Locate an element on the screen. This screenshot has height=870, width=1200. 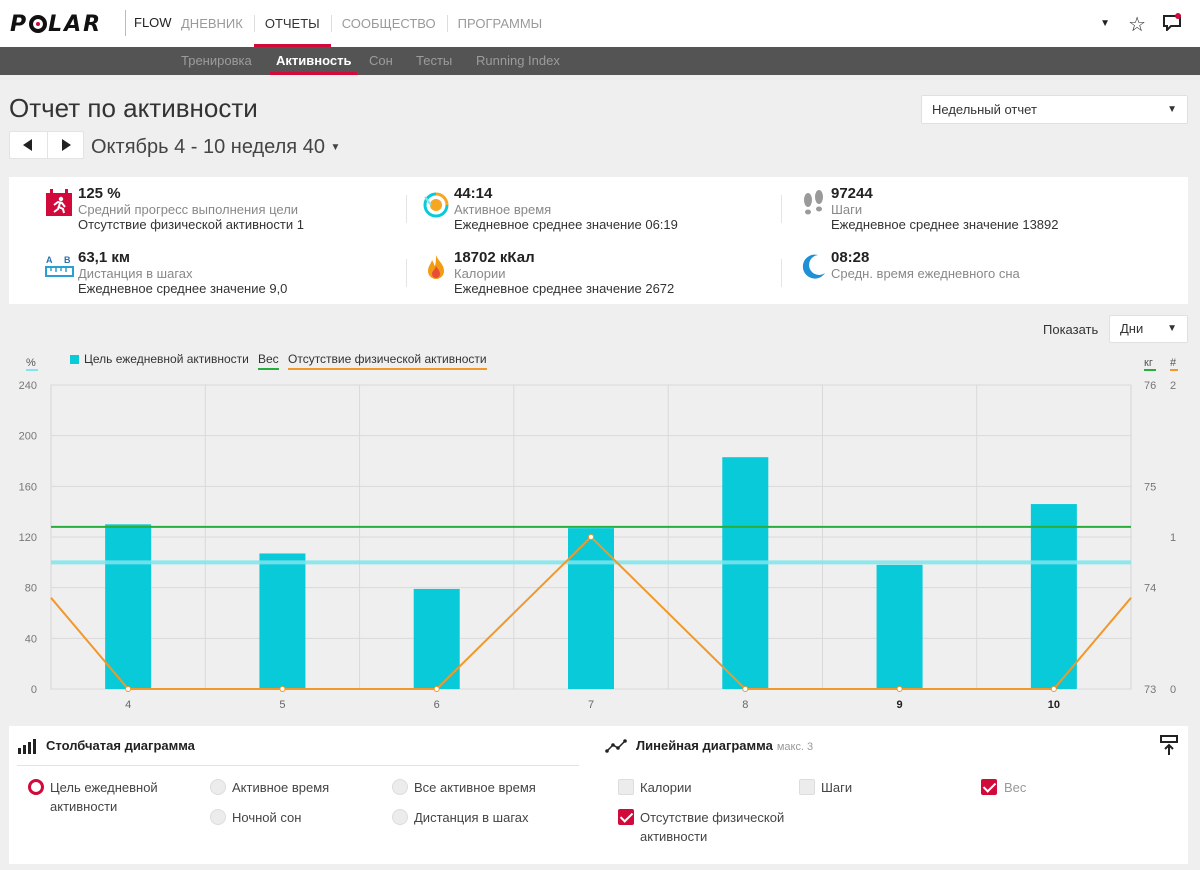
line-chart-title-text: Линейная диаграмма is located at coordinates (704, 745).